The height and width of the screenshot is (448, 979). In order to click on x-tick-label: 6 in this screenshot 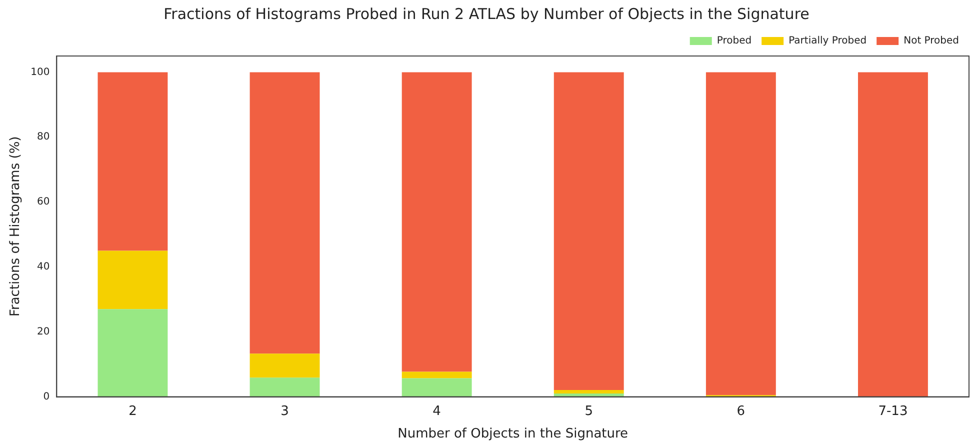, I will do `click(741, 411)`.